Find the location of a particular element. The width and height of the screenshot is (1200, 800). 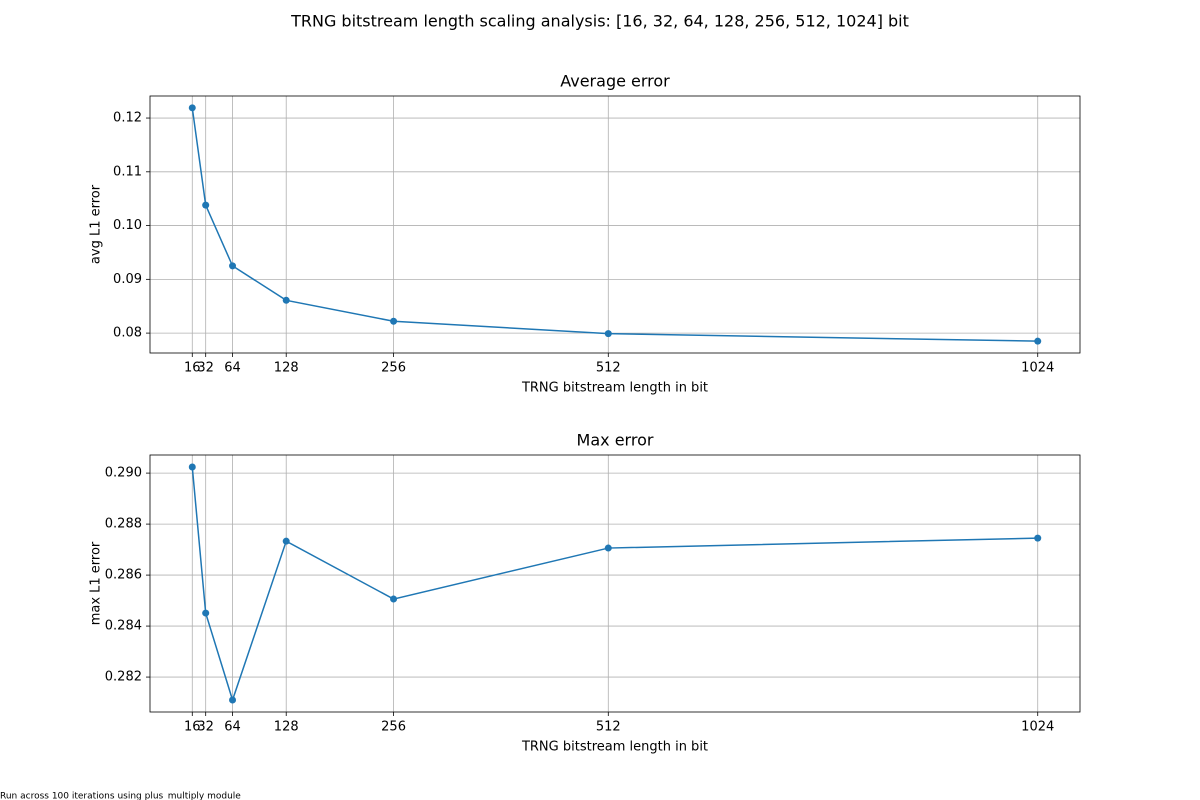

y-tick-label: 0.10 is located at coordinates (127, 225).